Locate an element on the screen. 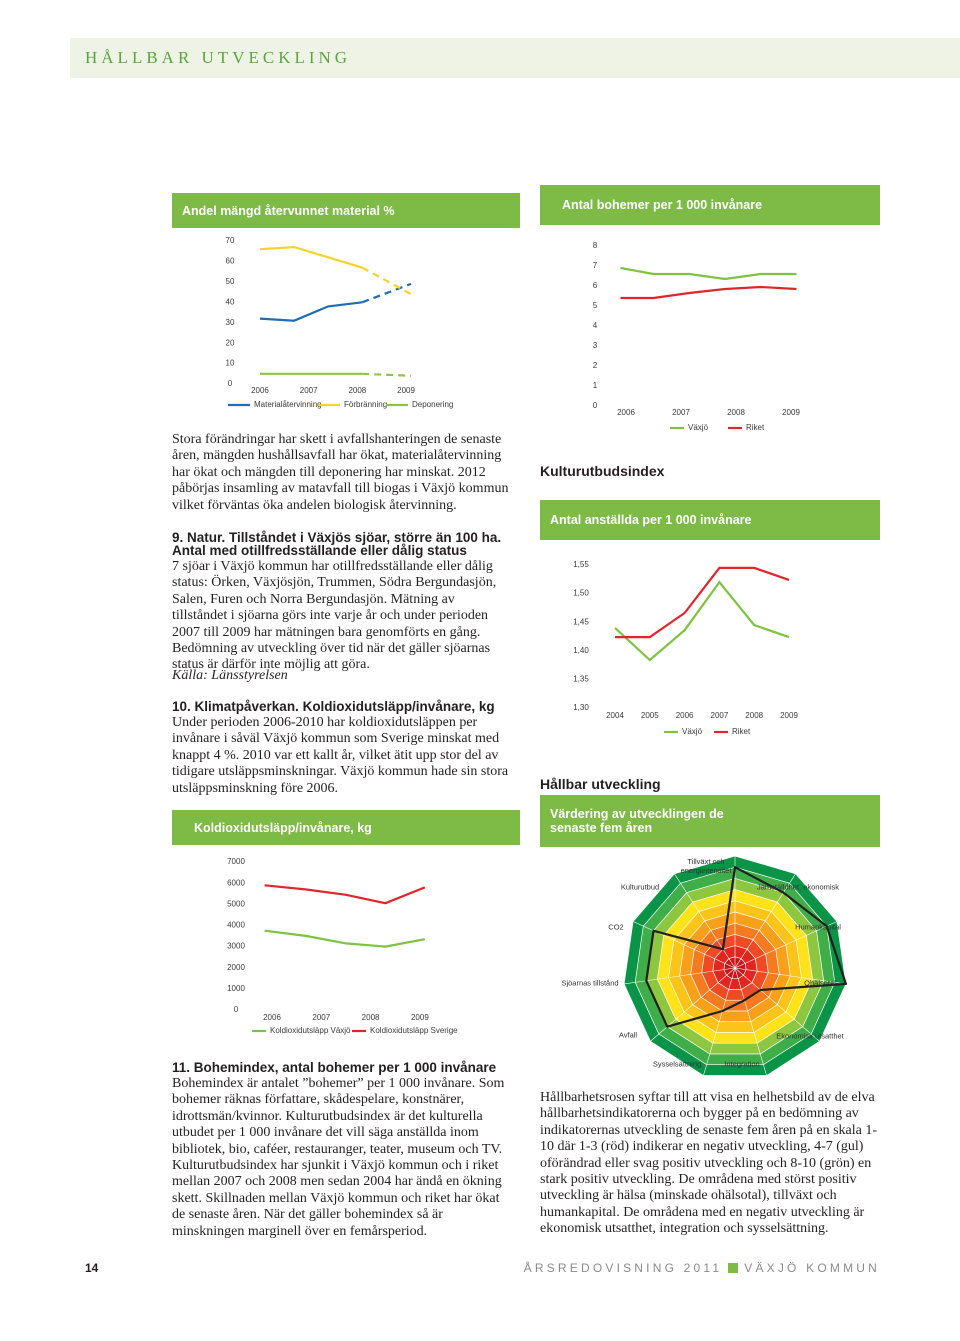 The width and height of the screenshot is (960, 1341). y-tick-label: 6 is located at coordinates (595, 285).